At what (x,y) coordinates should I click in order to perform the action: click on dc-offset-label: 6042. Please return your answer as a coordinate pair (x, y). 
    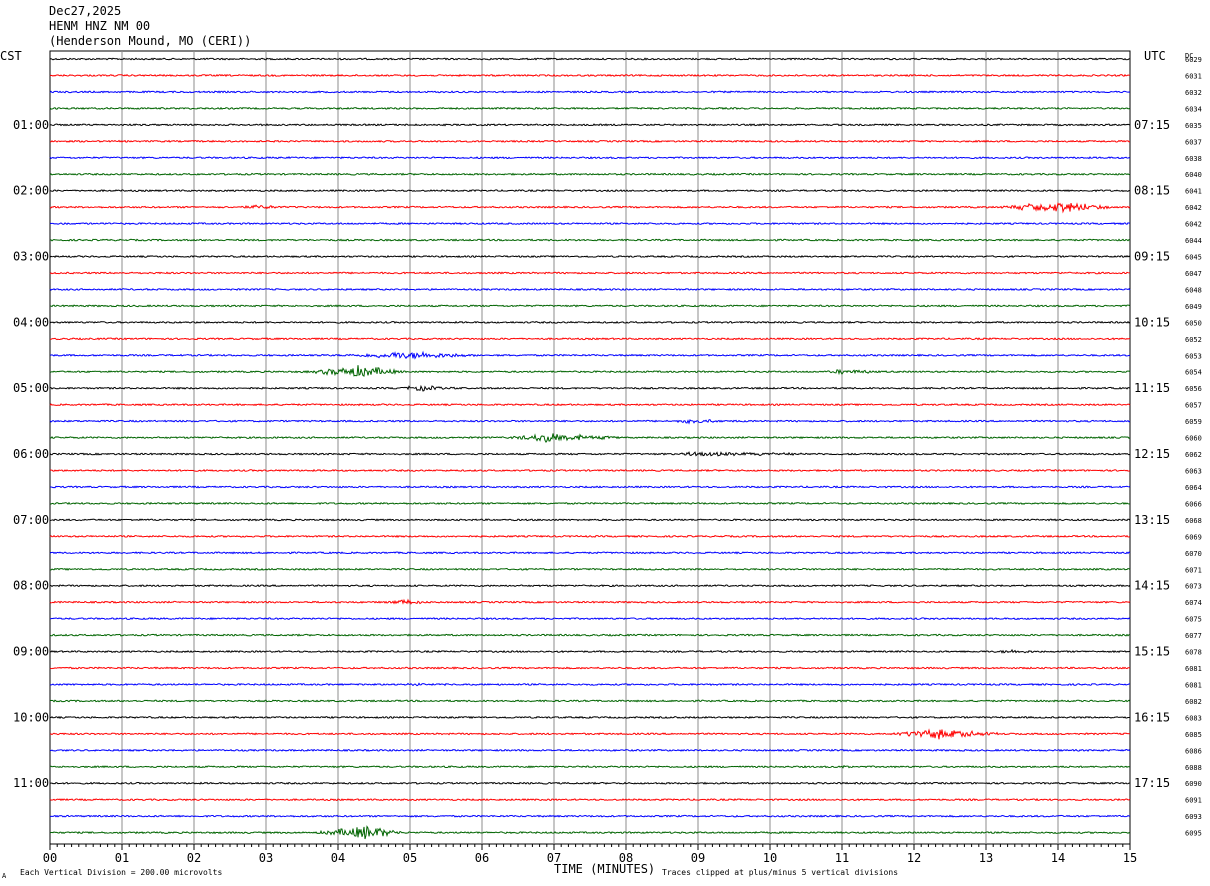
    Looking at the image, I should click on (1193, 208).